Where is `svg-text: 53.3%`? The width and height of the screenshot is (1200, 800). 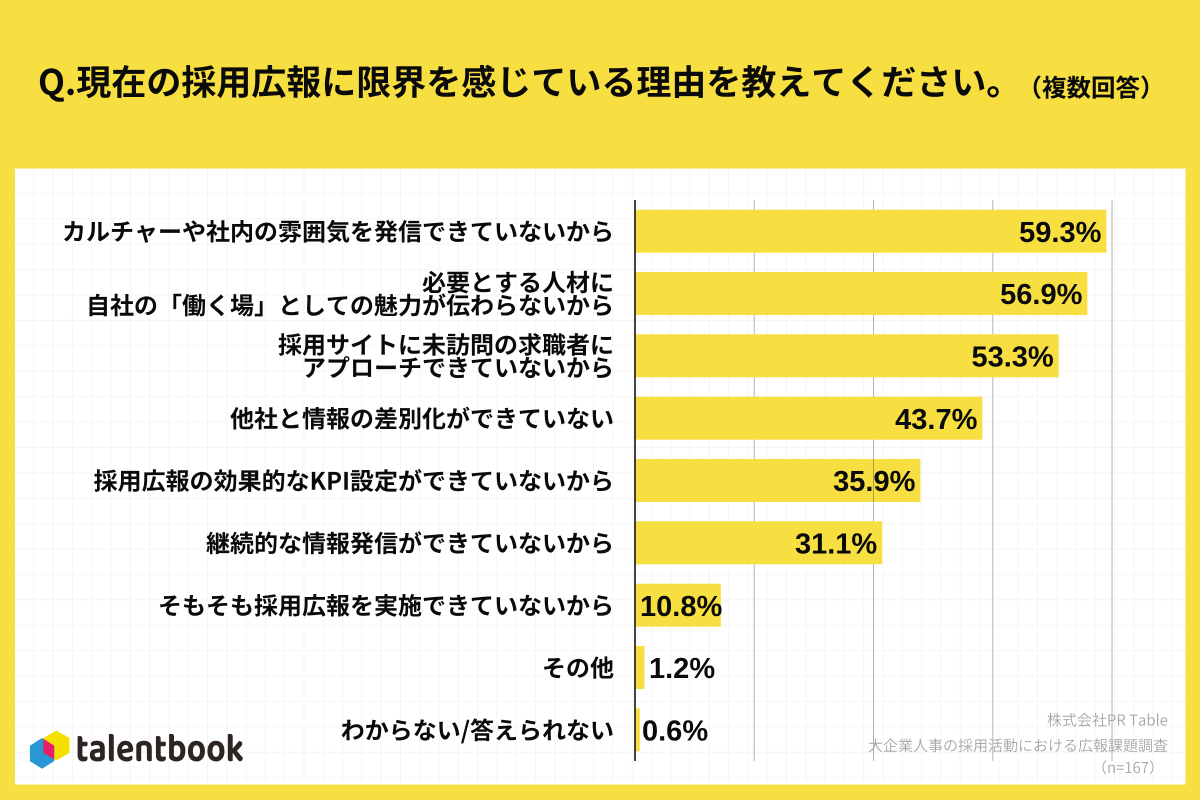 svg-text: 53.3% is located at coordinates (1012, 357).